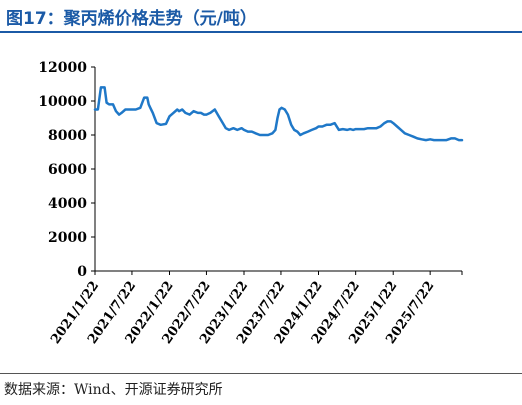 This screenshot has width=522, height=405. What do you see at coordinates (278, 114) in the screenshot?
I see `price-series-line` at bounding box center [278, 114].